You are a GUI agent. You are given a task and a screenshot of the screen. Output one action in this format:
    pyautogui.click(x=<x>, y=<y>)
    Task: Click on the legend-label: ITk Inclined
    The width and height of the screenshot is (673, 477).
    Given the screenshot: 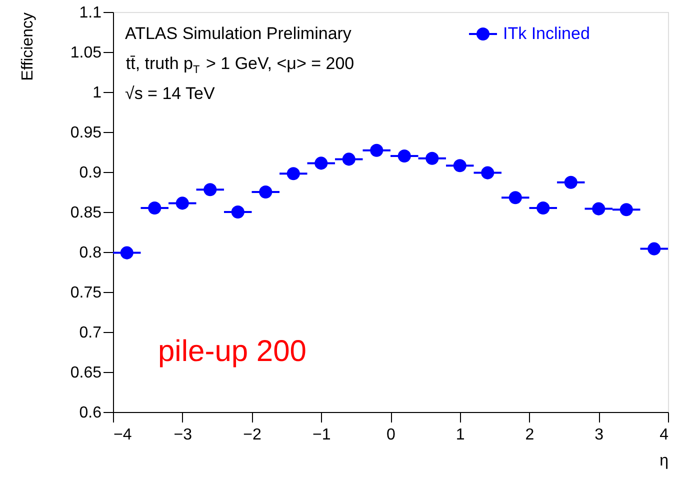 What is the action you would take?
    pyautogui.click(x=546, y=33)
    